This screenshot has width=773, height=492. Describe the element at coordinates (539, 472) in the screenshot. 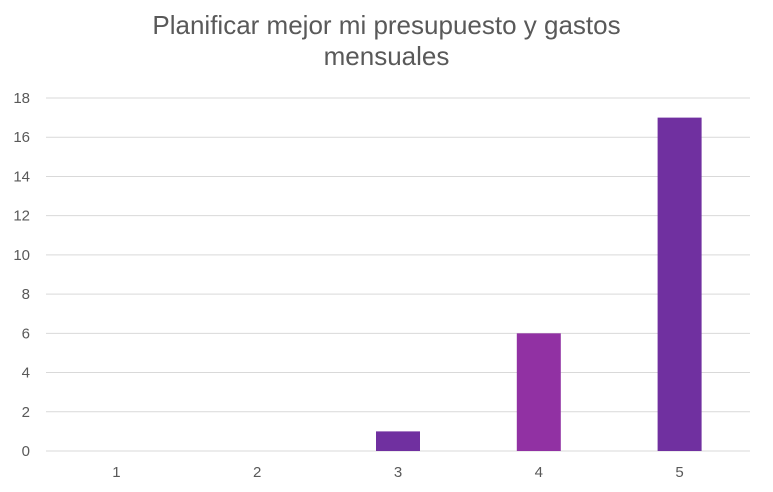

I see `x-tick-label: 4` at that location.